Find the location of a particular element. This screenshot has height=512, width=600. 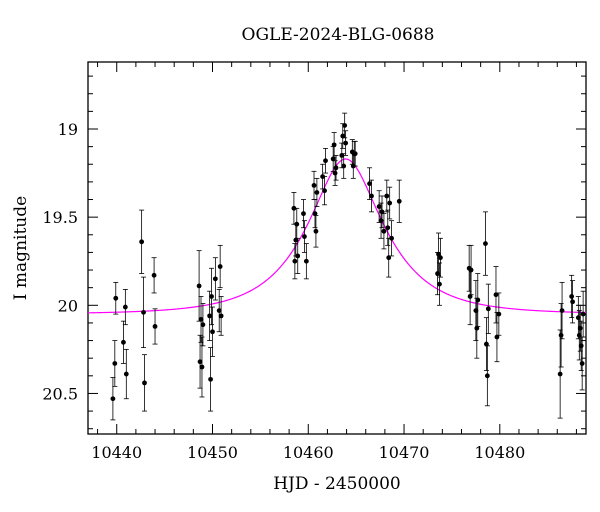

y-tick-label: 20.5 is located at coordinates (60, 393).